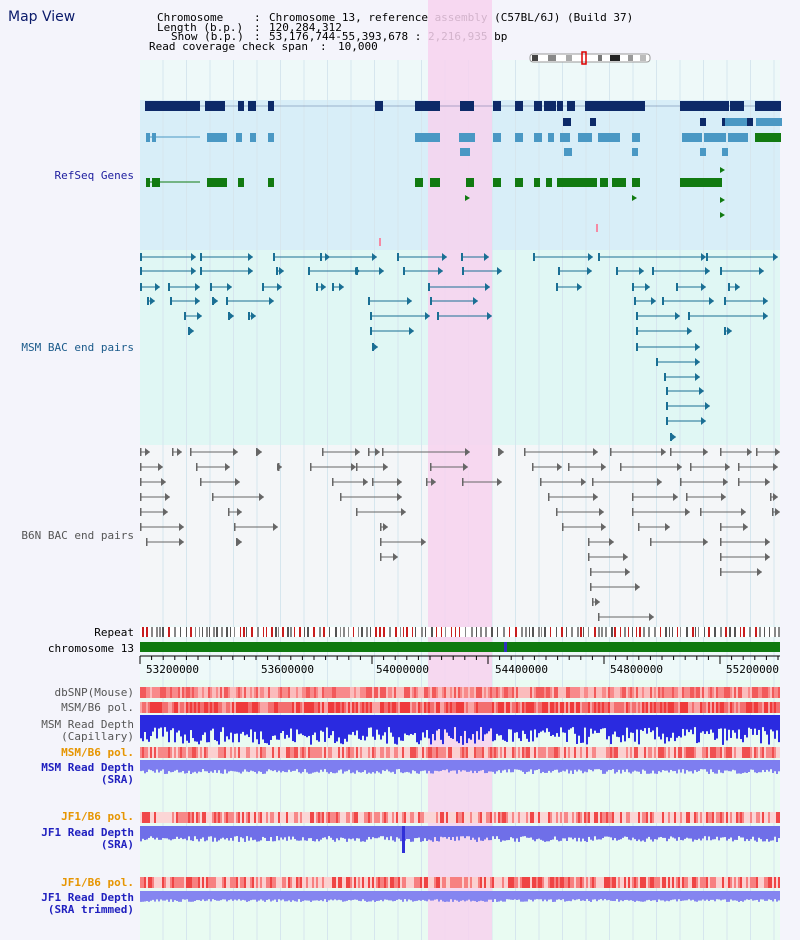 Image resolution: width=800 pixels, height=940 pixels. Describe the element at coordinates (87, 832) in the screenshot. I see `track-label-jf1-depth: JF1 Read Depth` at that location.